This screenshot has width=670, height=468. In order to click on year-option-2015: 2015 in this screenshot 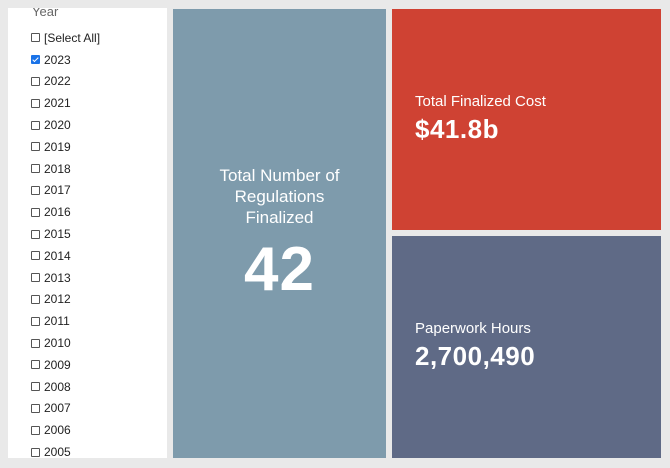, I will do `click(65, 234)`.